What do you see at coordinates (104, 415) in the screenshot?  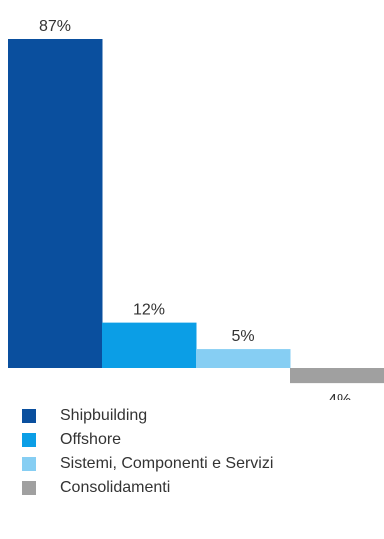 I see `legend-label-shipbuilding: Shipbuilding` at bounding box center [104, 415].